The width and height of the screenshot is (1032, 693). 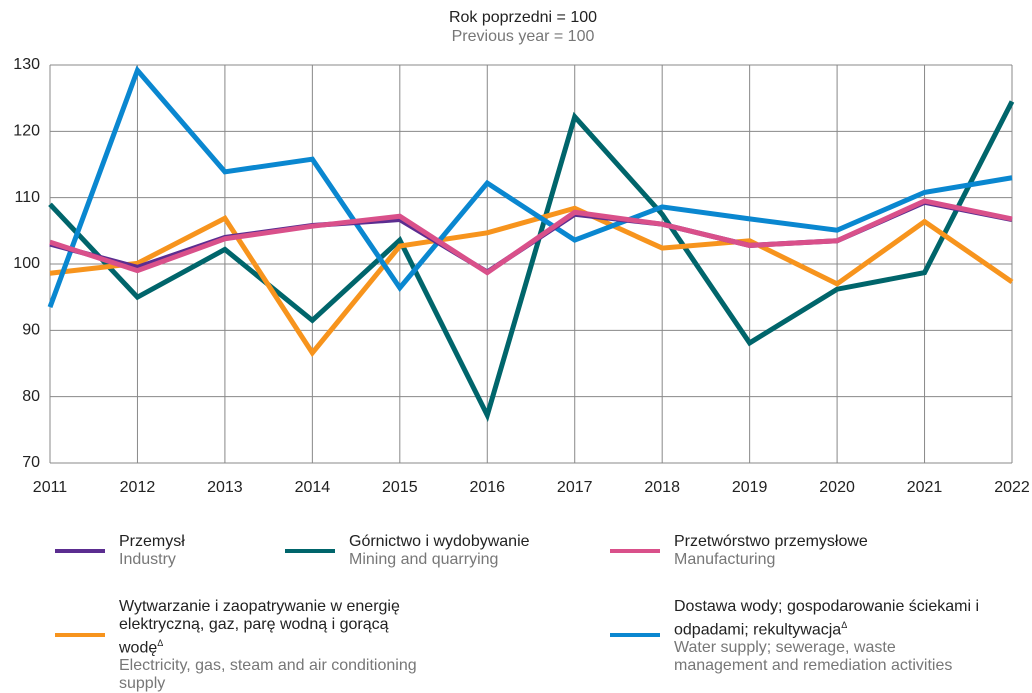 What do you see at coordinates (837, 487) in the screenshot?
I see `x-tick-label: 2020` at bounding box center [837, 487].